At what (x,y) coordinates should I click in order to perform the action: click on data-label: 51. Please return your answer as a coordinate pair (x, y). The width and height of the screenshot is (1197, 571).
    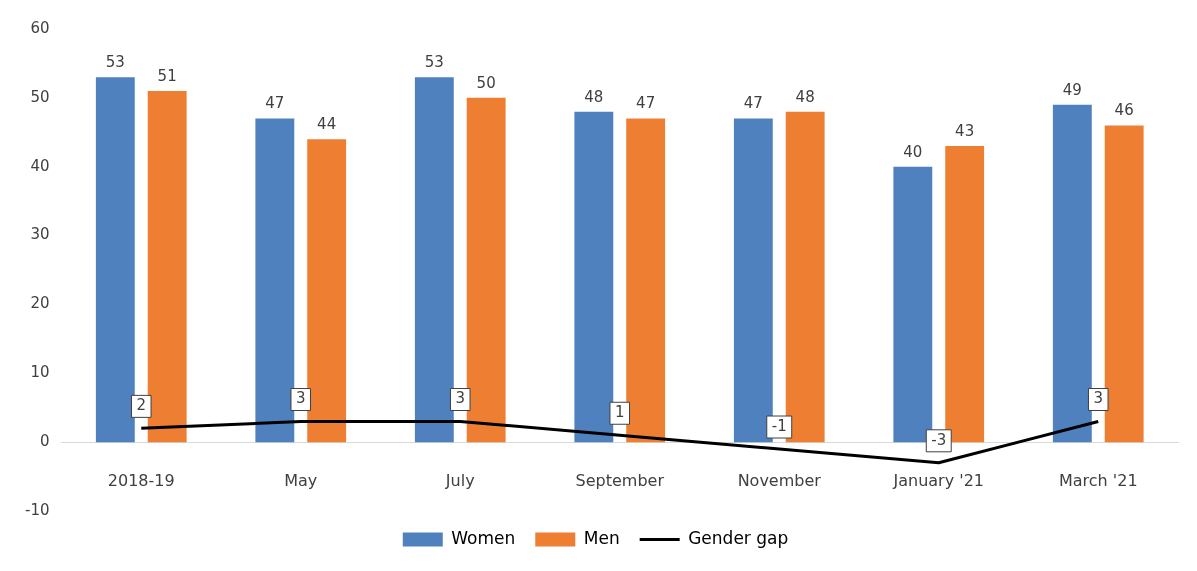
    Looking at the image, I should click on (167, 75).